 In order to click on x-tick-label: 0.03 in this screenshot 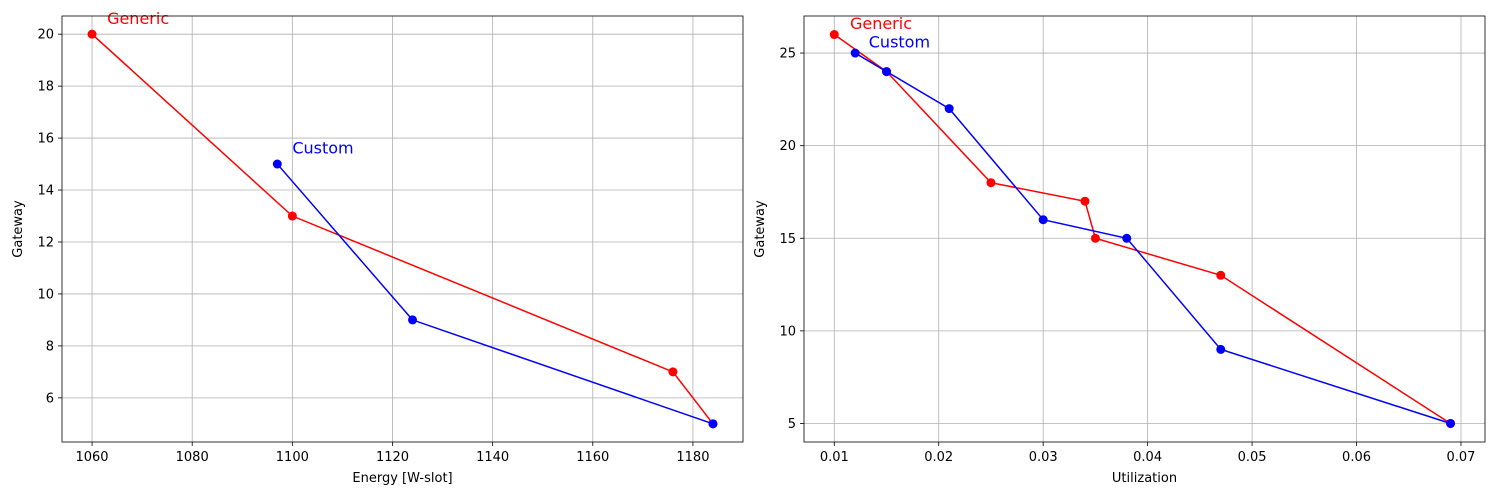, I will do `click(1043, 457)`.